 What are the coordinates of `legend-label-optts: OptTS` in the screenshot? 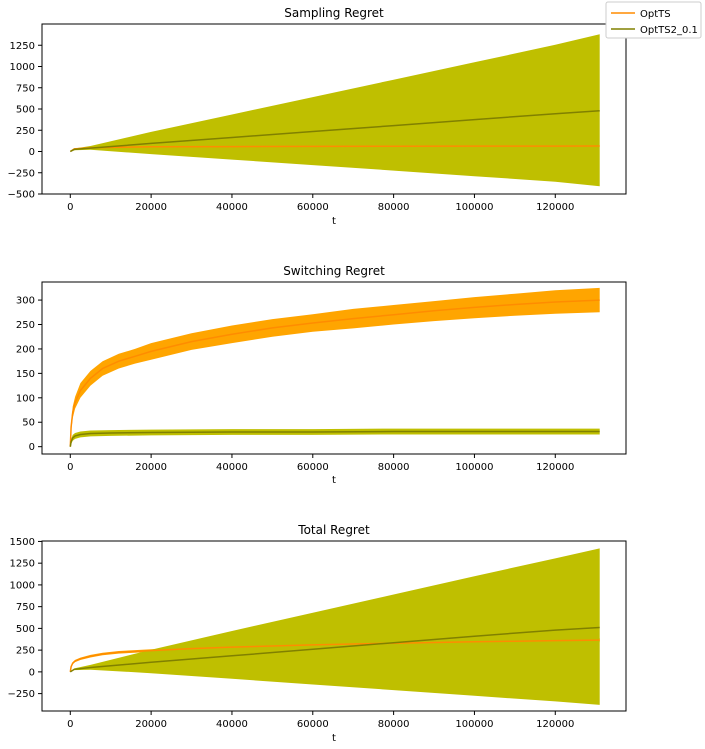 It's located at (655, 14).